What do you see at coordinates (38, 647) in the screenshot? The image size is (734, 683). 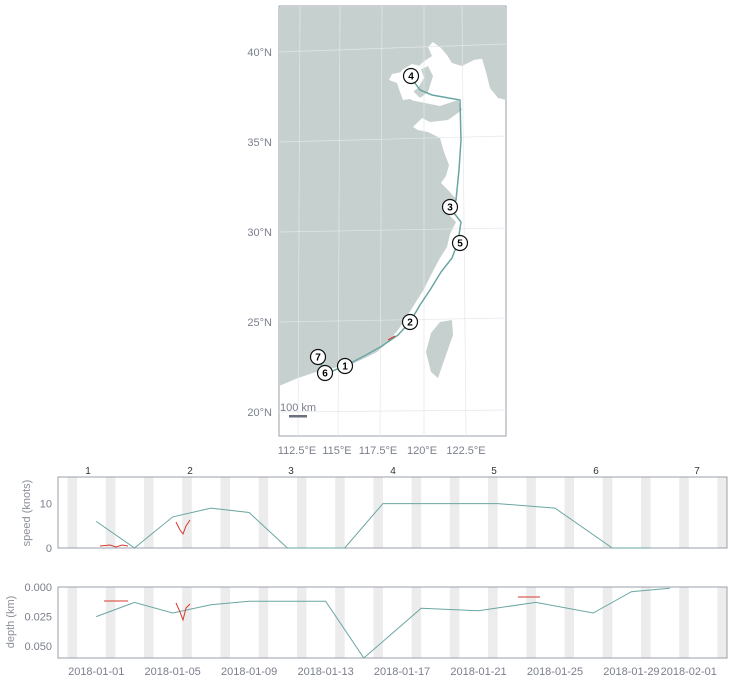 I see `depth-y-tick: 0.050` at bounding box center [38, 647].